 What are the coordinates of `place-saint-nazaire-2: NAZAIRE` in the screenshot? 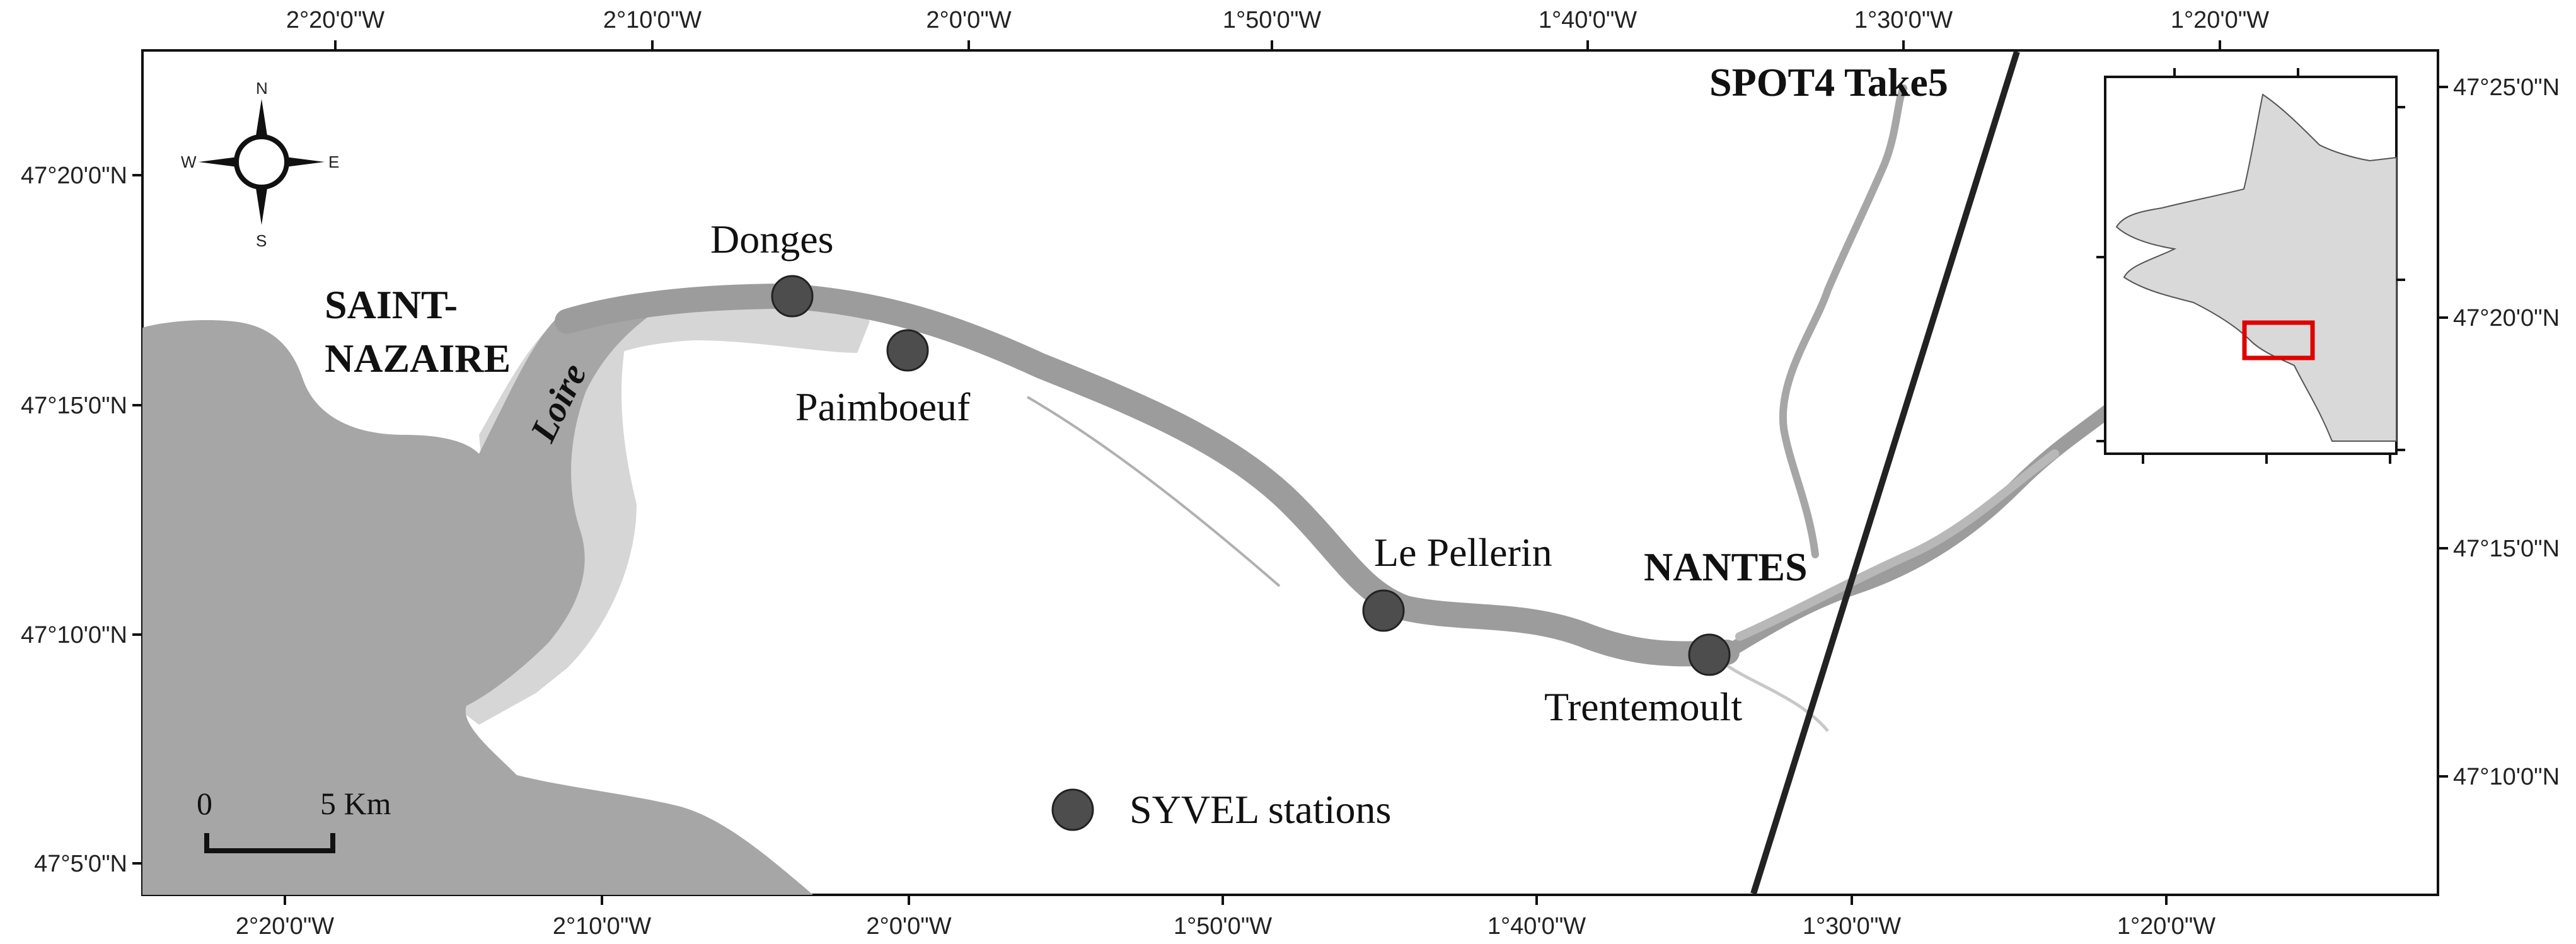 It's located at (418, 358).